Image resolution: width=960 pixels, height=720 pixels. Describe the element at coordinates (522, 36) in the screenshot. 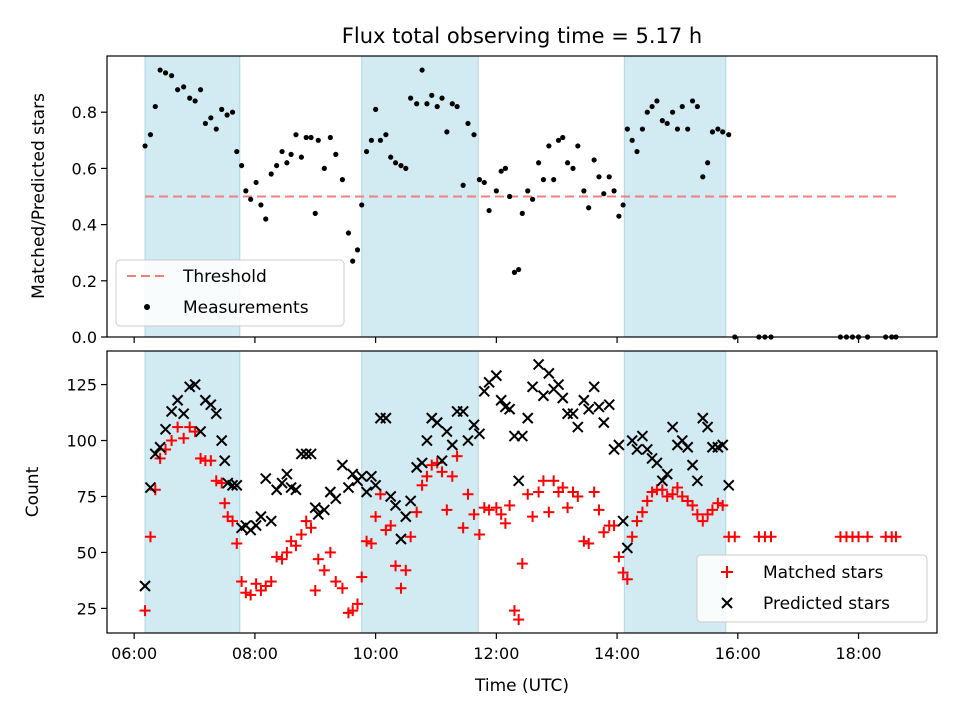

I see `chart-title: Flux total observing time = 5.17 h` at that location.